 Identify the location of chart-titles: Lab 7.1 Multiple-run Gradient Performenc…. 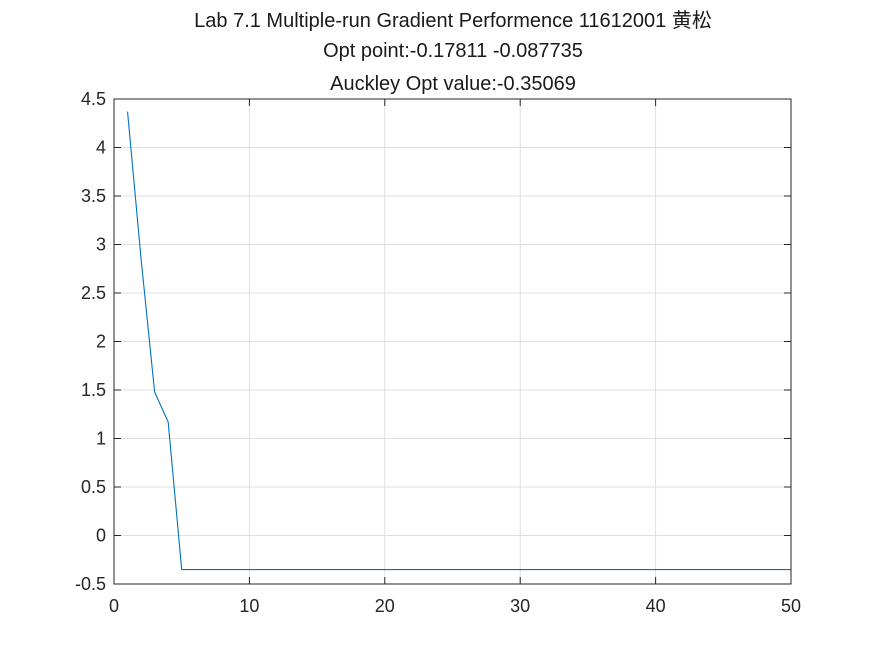
(453, 52).